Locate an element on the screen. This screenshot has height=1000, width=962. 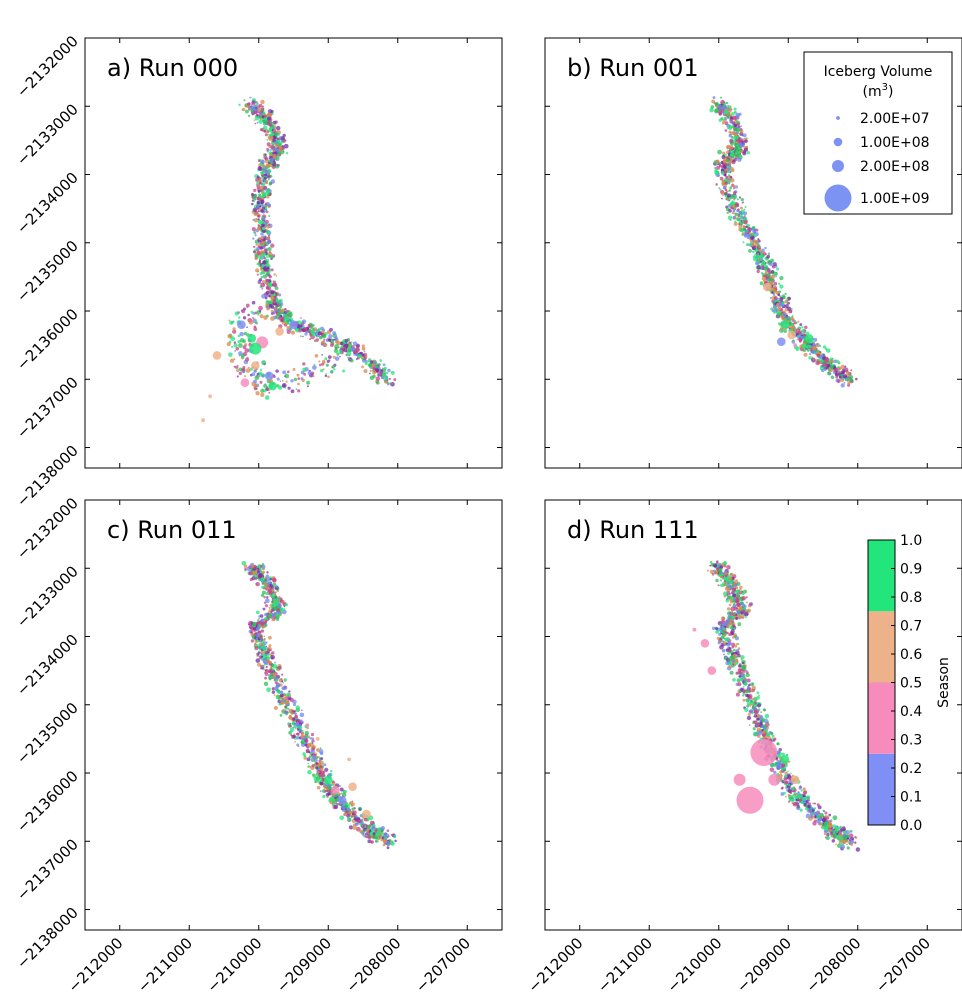
x-tick-label: −212000 is located at coordinates (95, 965).